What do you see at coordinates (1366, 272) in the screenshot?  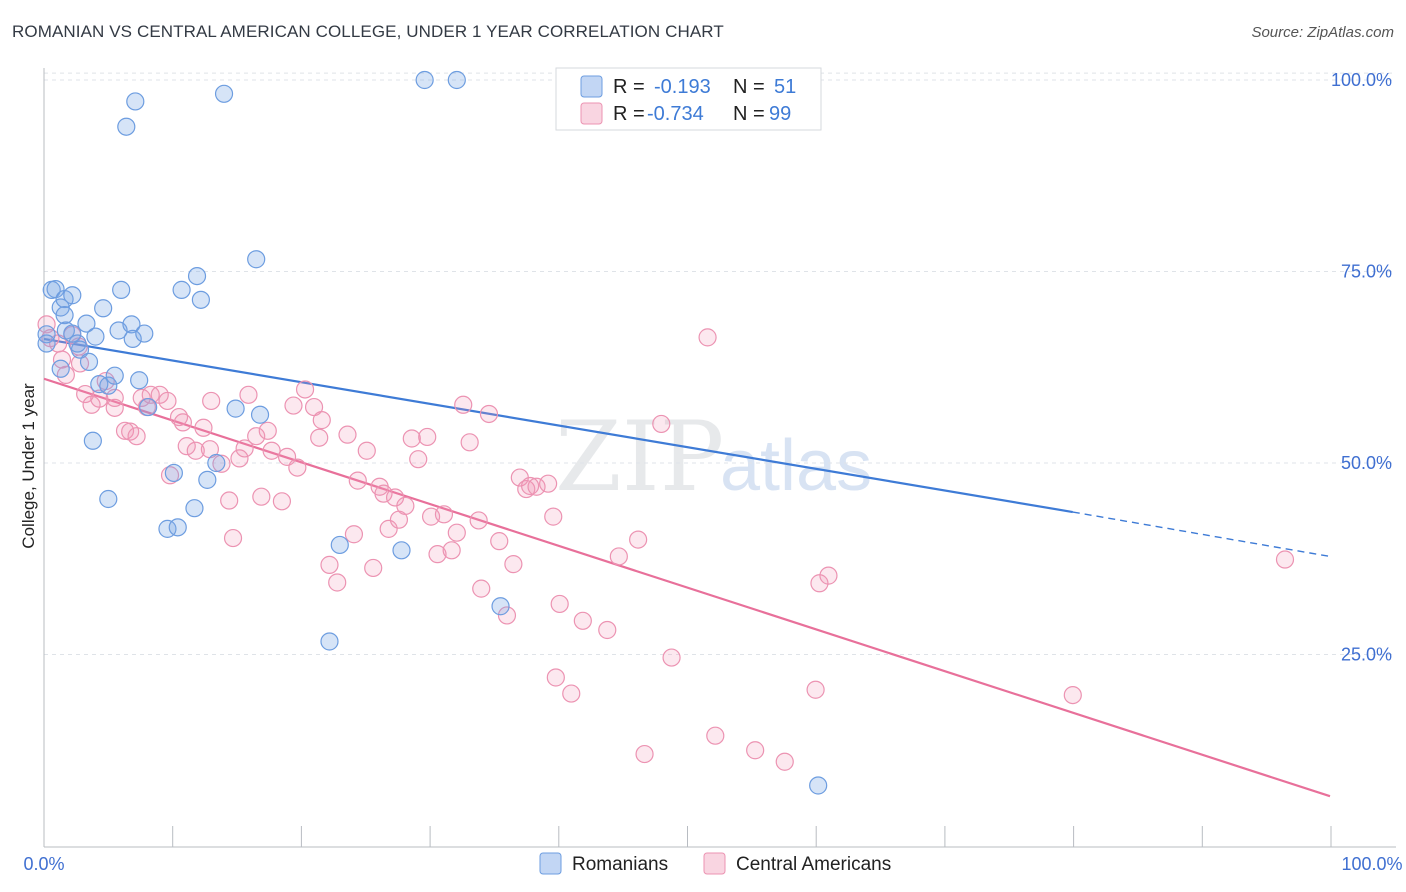 I see `y-tick-label: 75.0%` at bounding box center [1366, 272].